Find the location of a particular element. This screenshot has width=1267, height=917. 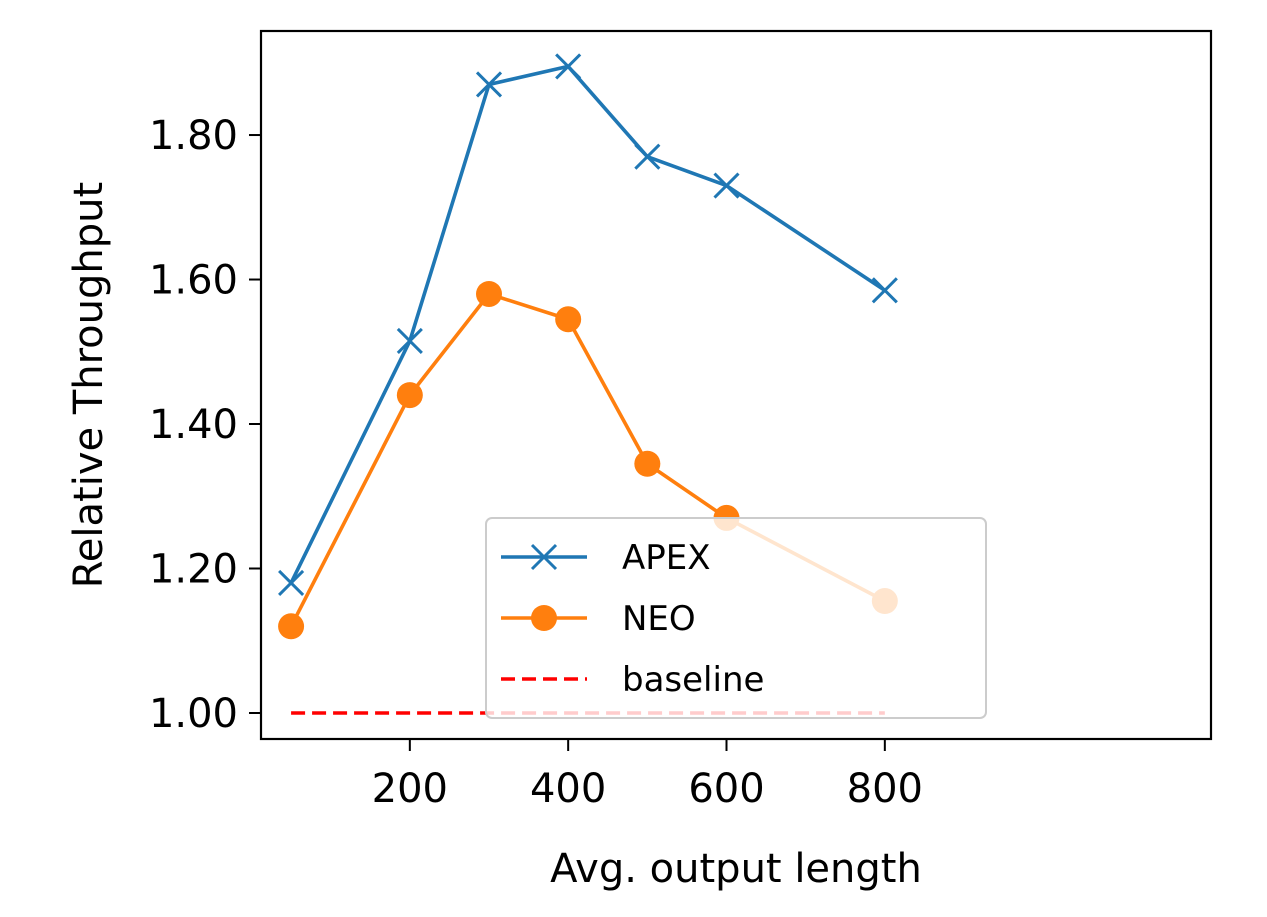

x-tick-label: 400 is located at coordinates (568, 789).